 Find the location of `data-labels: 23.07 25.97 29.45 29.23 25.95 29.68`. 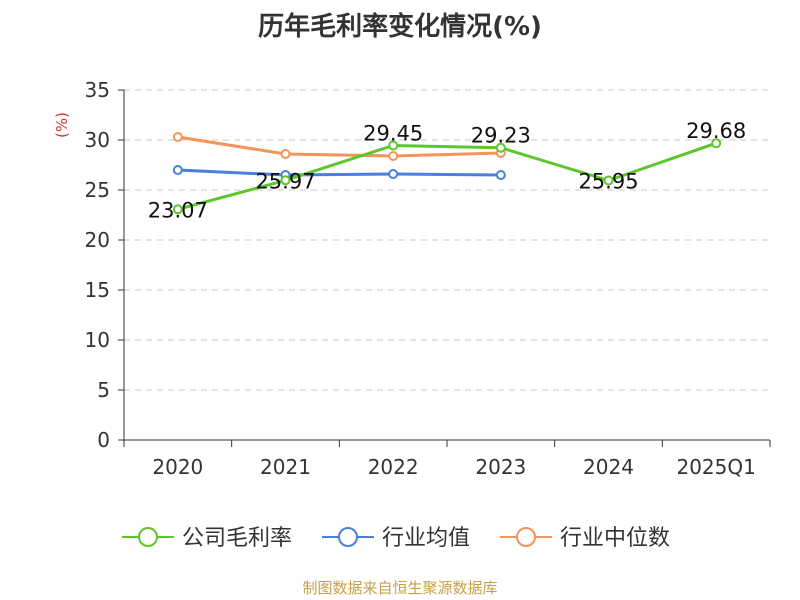

data-labels: 23.07 25.97 29.45 29.23 25.95 29.68 is located at coordinates (447, 170).